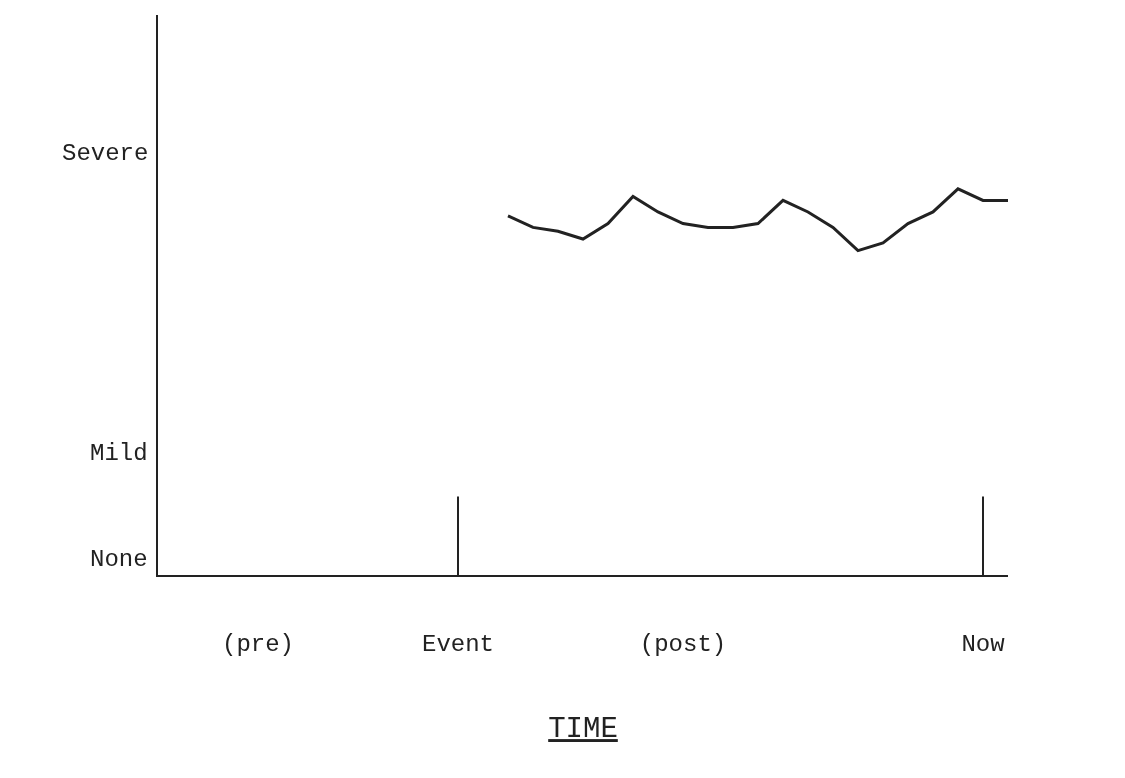 This screenshot has height=778, width=1125. Describe the element at coordinates (105, 153) in the screenshot. I see `text: Severe` at that location.